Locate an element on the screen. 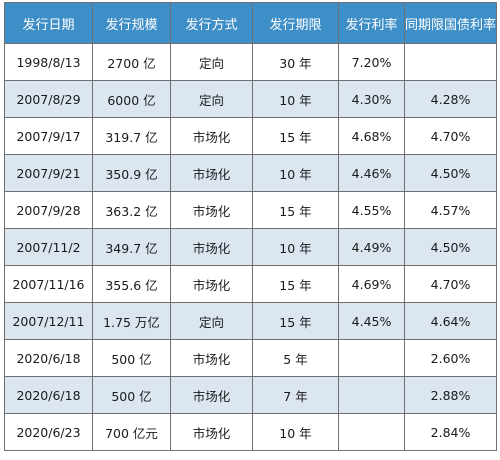  header-row: 发行日期 发行规模 发行方式 发行期限 发行利率 同期限国债利率 is located at coordinates (250, 23).